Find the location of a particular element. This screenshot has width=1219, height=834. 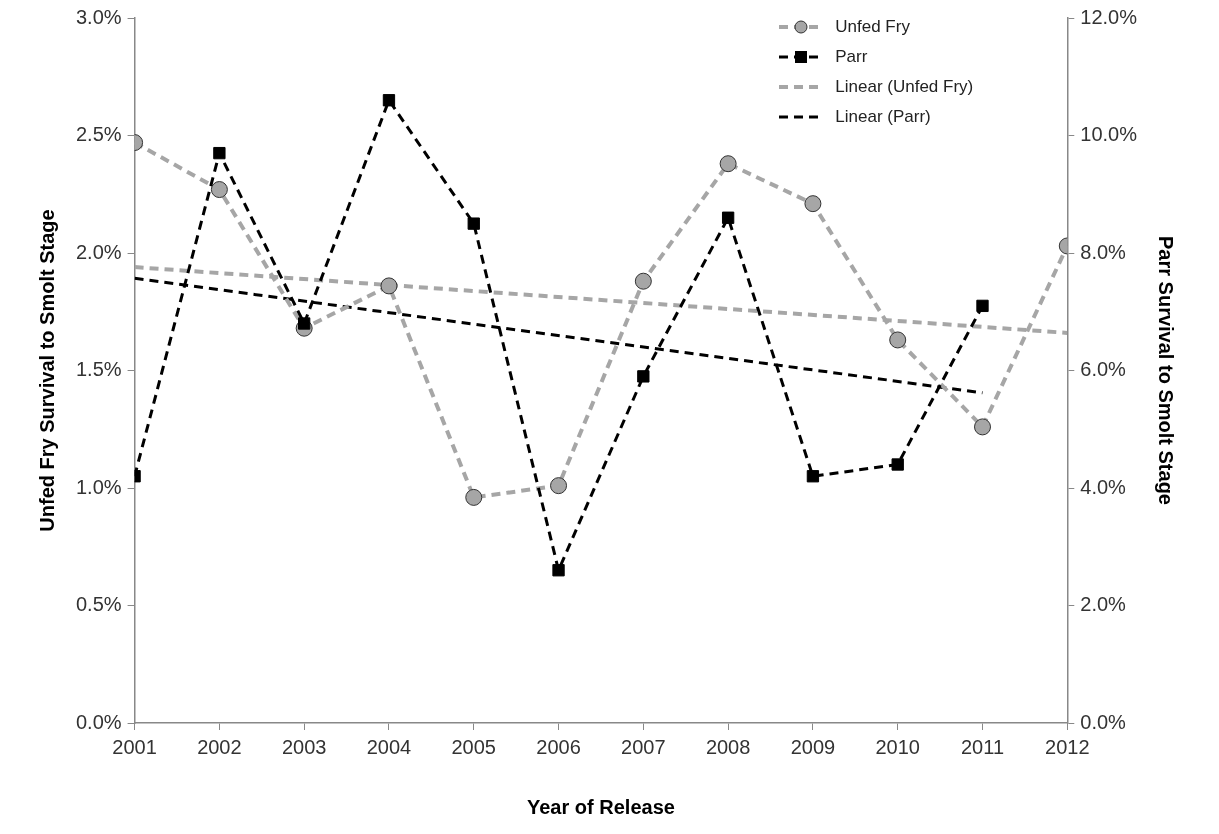

y2-tick-label: 10.0% is located at coordinates (1109, 134).